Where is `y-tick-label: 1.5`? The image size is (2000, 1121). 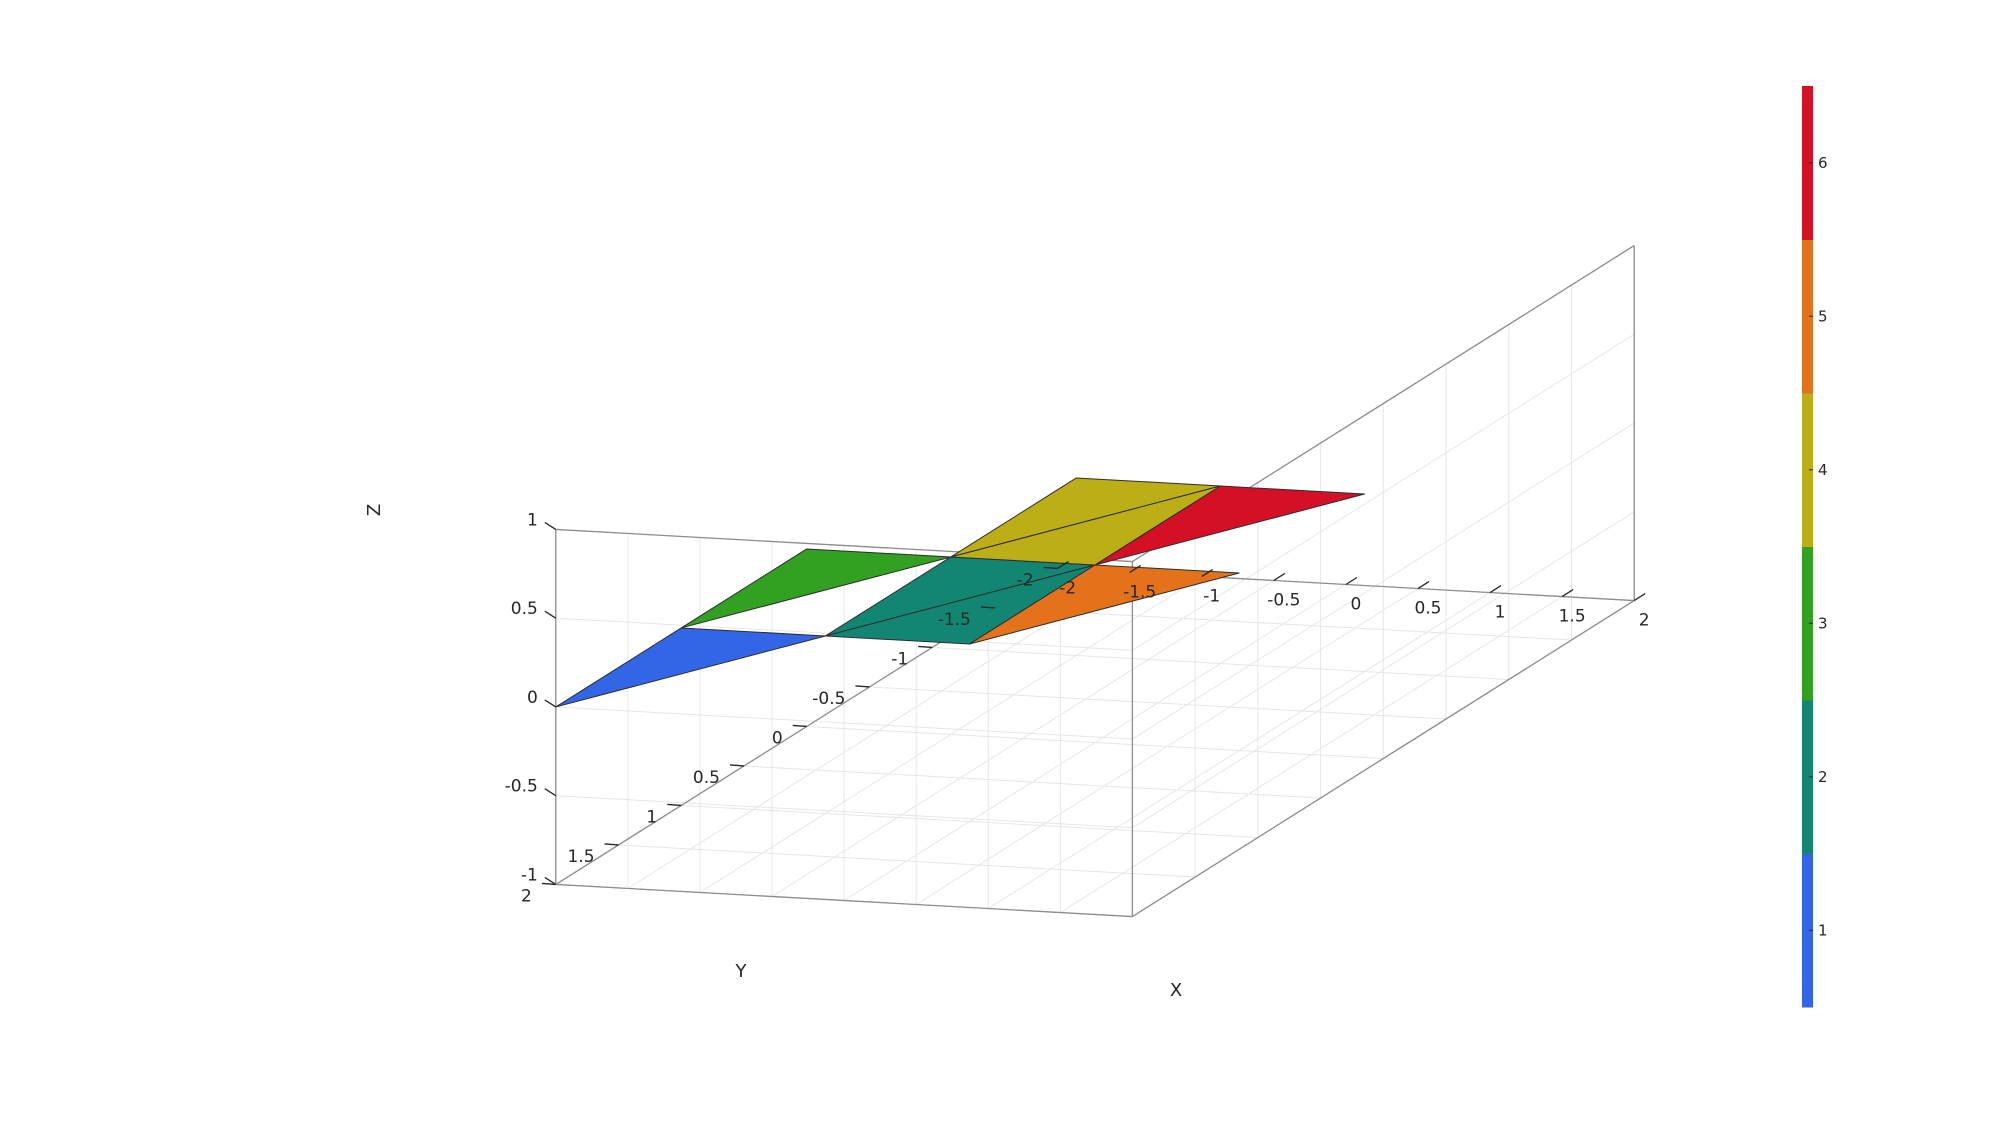 y-tick-label: 1.5 is located at coordinates (580, 857).